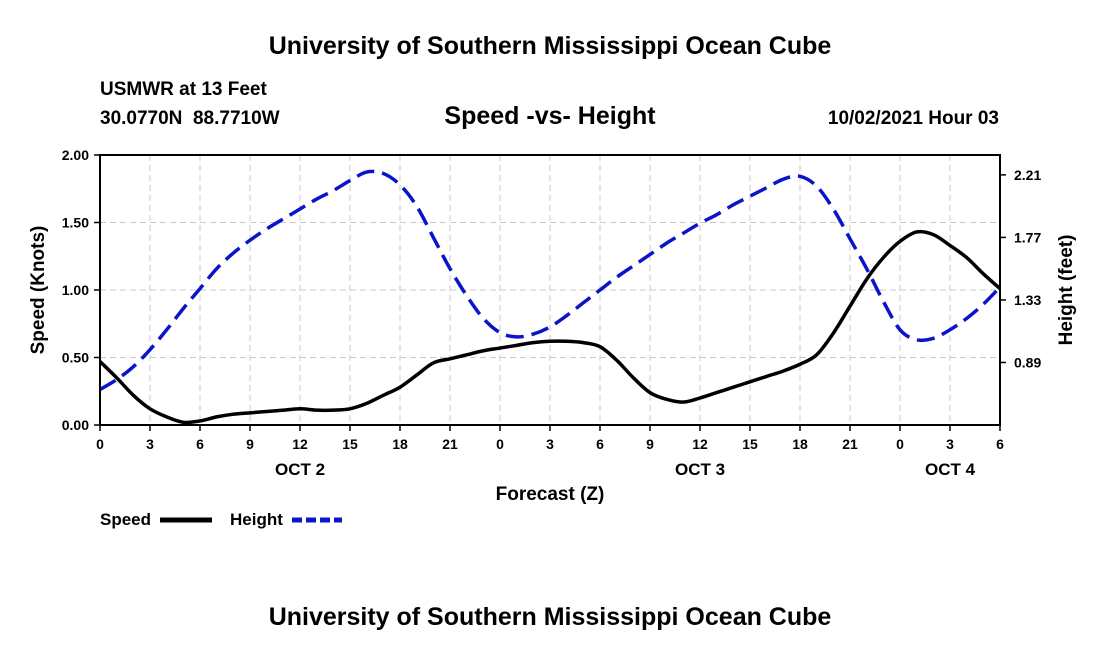 This screenshot has width=1100, height=650. Describe the element at coordinates (1027, 175) in the screenshot. I see `y-right-tick-label: 2.21` at that location.